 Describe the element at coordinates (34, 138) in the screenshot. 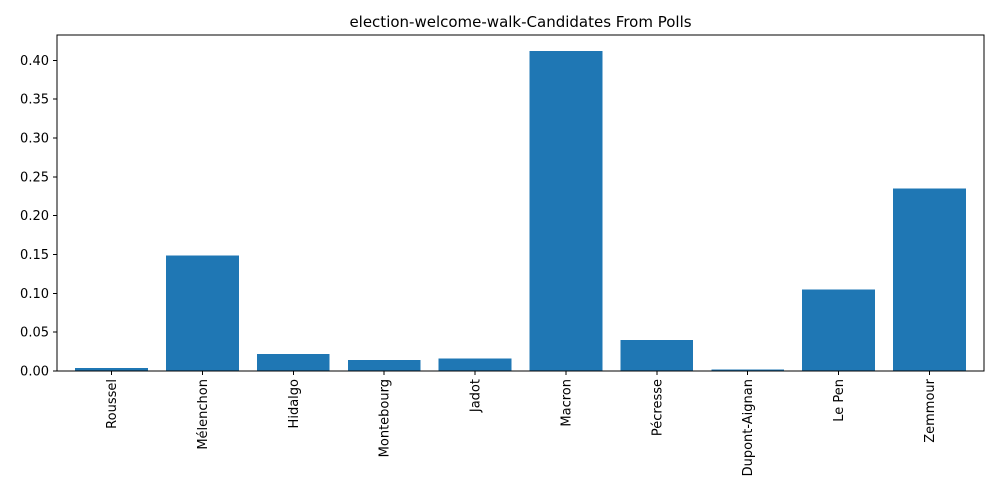

I see `y-tick-label: 0.30` at that location.